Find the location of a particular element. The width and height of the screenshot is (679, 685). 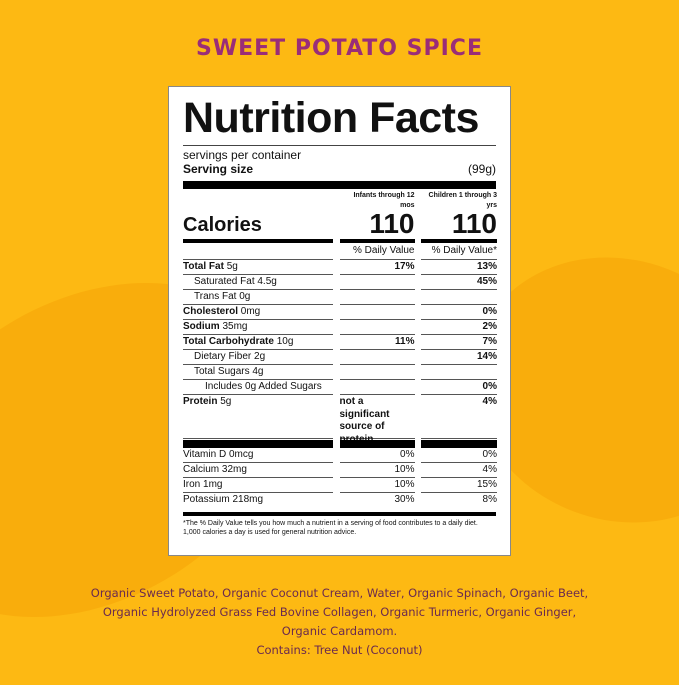

calories-infants: 110 is located at coordinates (392, 223).